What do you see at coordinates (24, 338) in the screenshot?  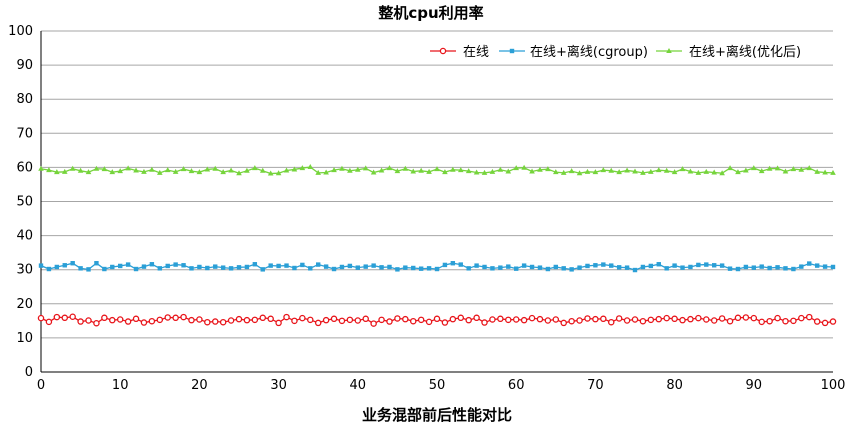 I see `y-tick-label-10: 10` at bounding box center [24, 338].